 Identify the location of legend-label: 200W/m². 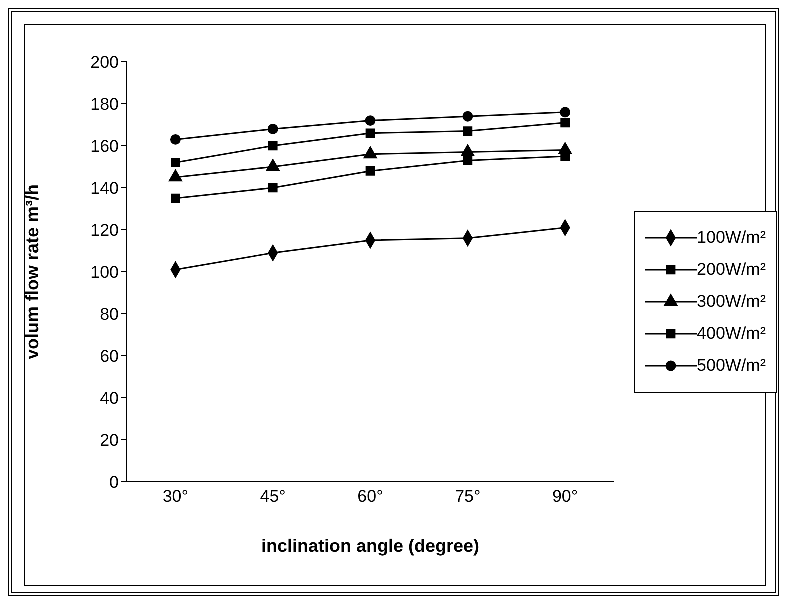
(731, 270).